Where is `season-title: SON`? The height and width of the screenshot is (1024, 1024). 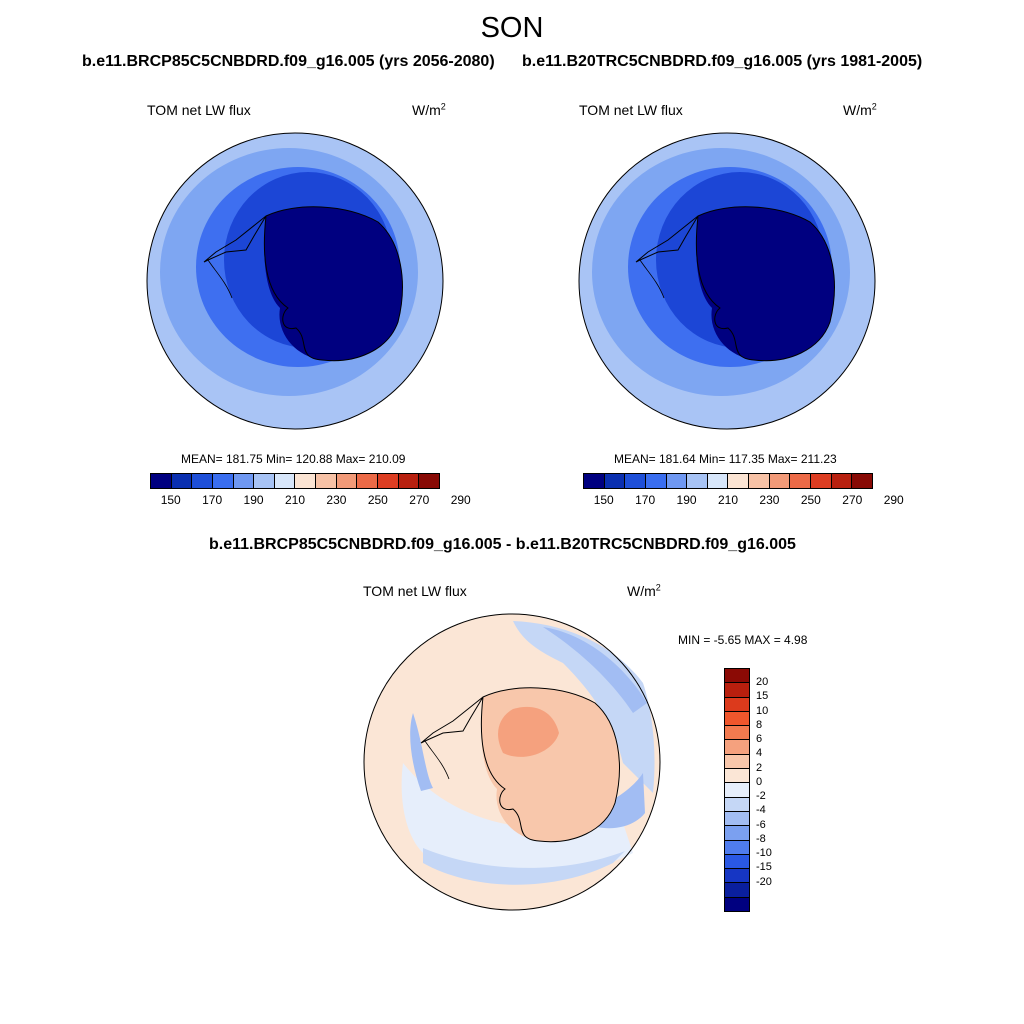 season-title: SON is located at coordinates (512, 28).